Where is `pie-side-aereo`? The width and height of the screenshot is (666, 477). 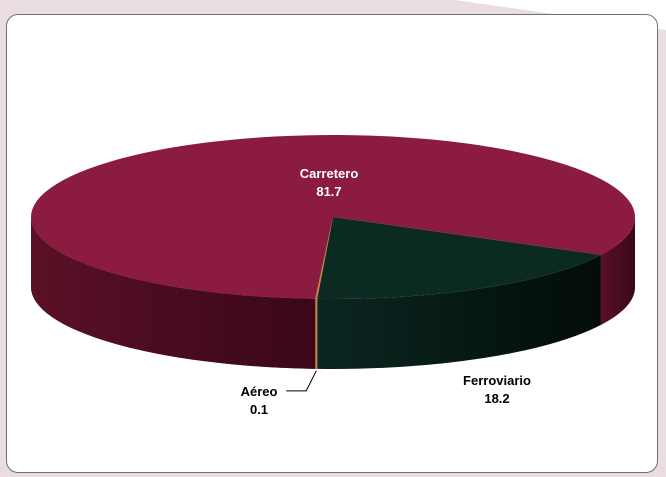
pie-side-aereo is located at coordinates (316, 333).